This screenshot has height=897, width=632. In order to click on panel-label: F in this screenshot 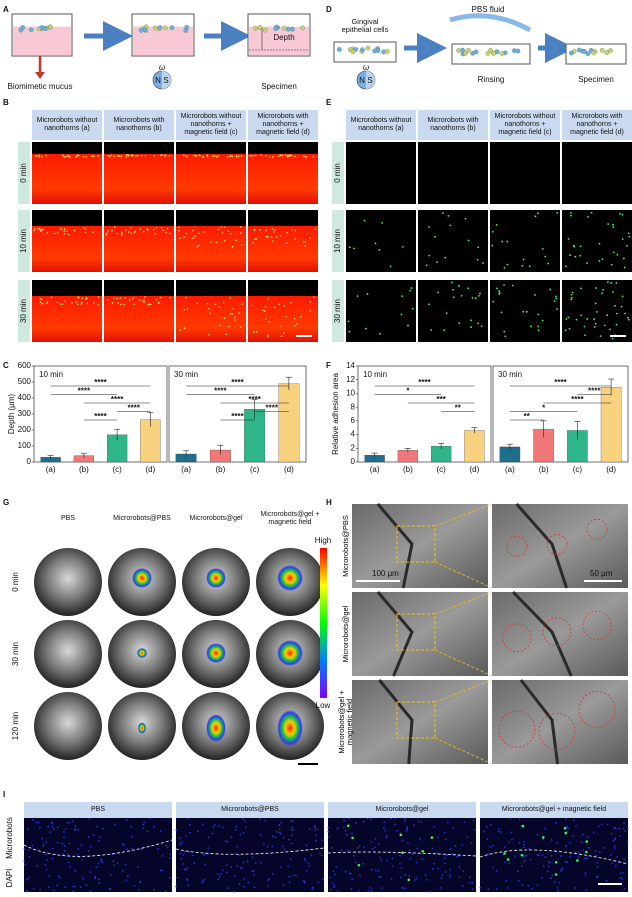, I will do `click(328, 365)`.